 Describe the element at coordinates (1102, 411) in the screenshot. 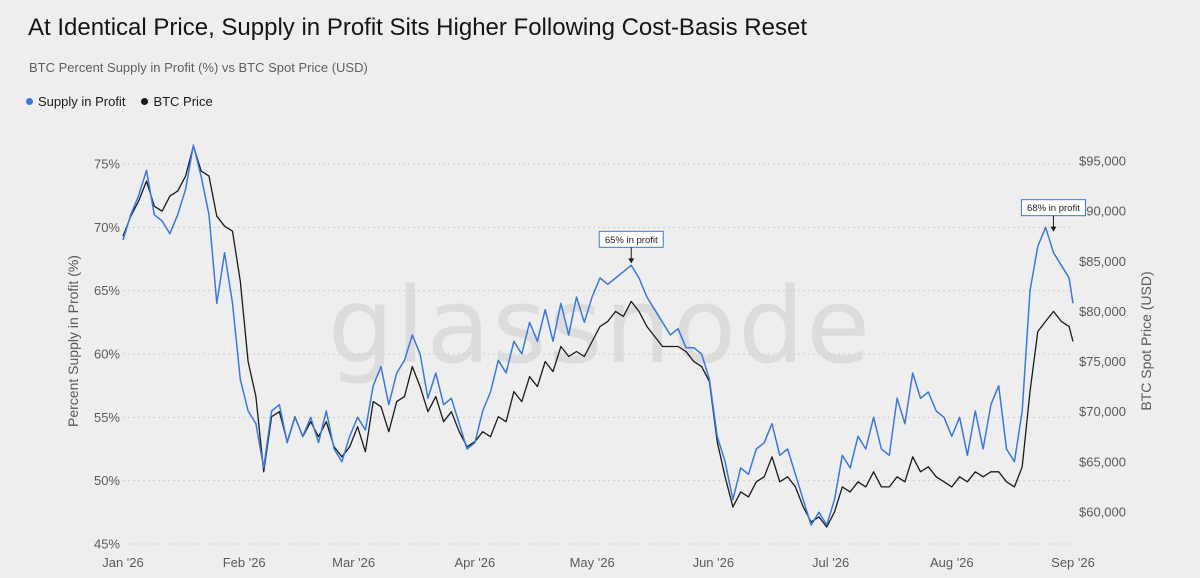

I see `right-tick-label: $70,000` at that location.